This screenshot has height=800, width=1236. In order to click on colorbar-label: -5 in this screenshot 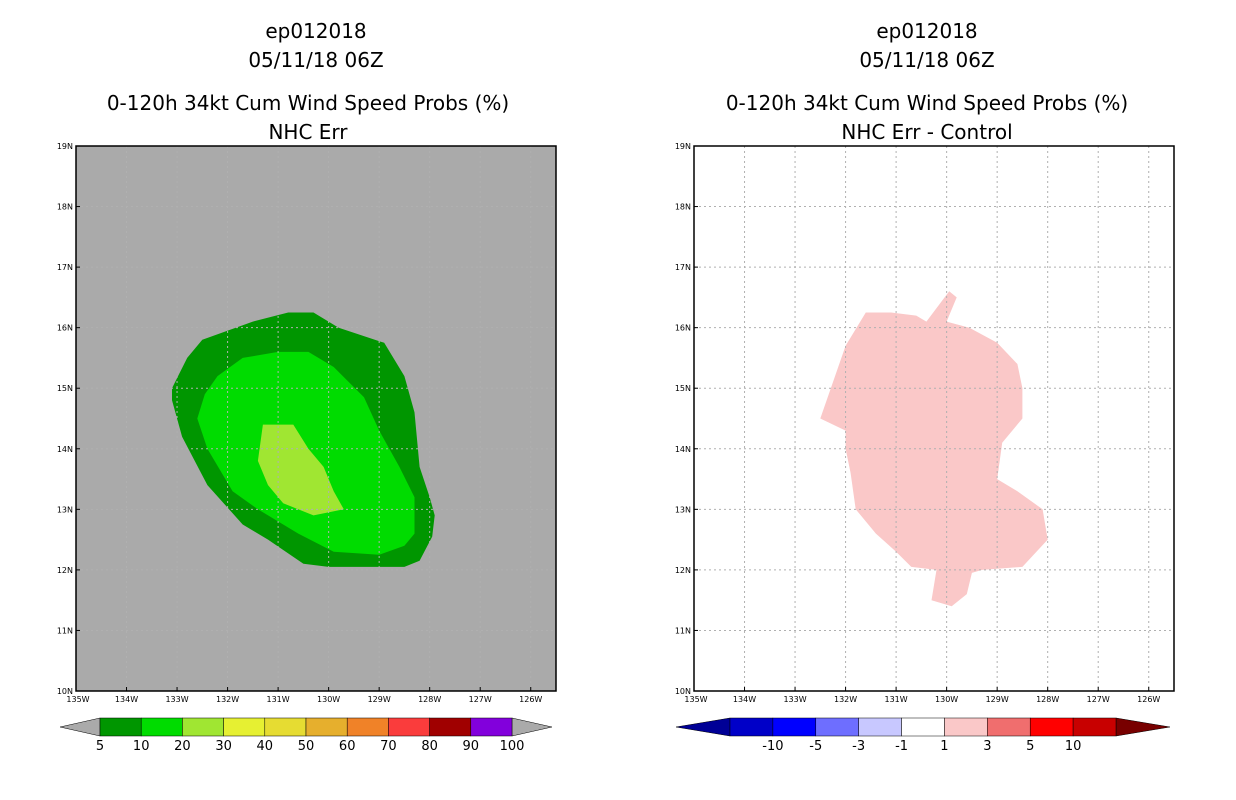, I will do `click(815, 746)`.